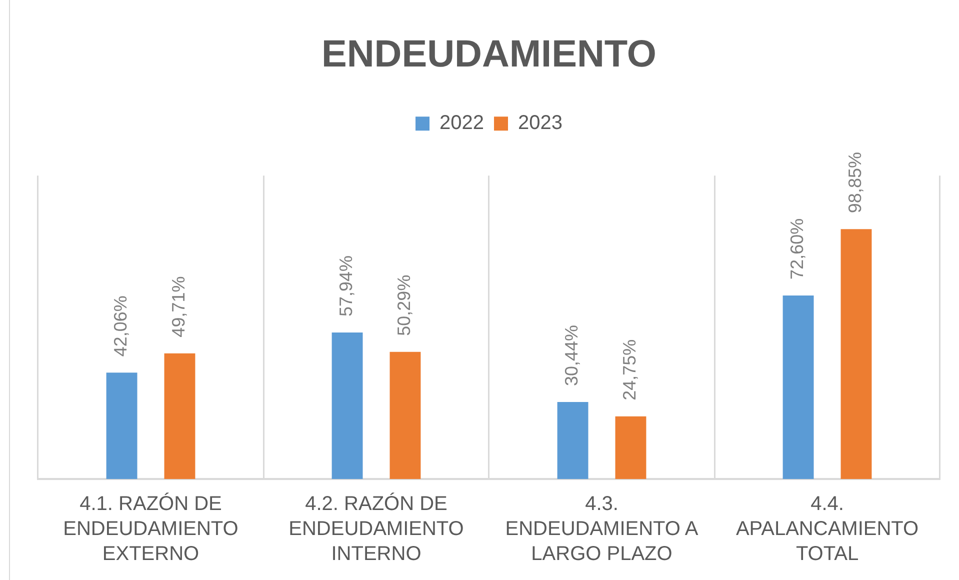 This screenshot has width=959, height=580. What do you see at coordinates (346, 286) in the screenshot?
I see `data-label: 57,94%` at bounding box center [346, 286].